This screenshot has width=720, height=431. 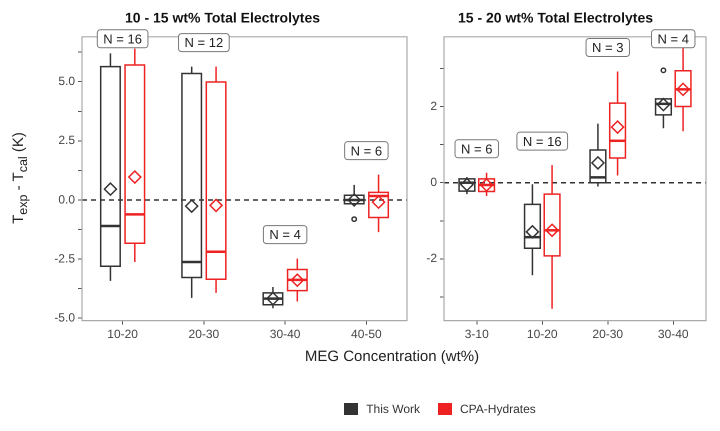 I want to click on y-tick-label: 5.0, so click(x=67, y=81).